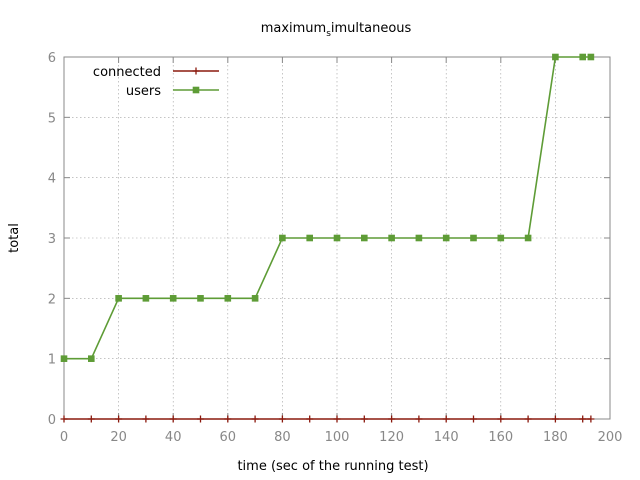  I want to click on legend-marker-connected, so click(196, 71).